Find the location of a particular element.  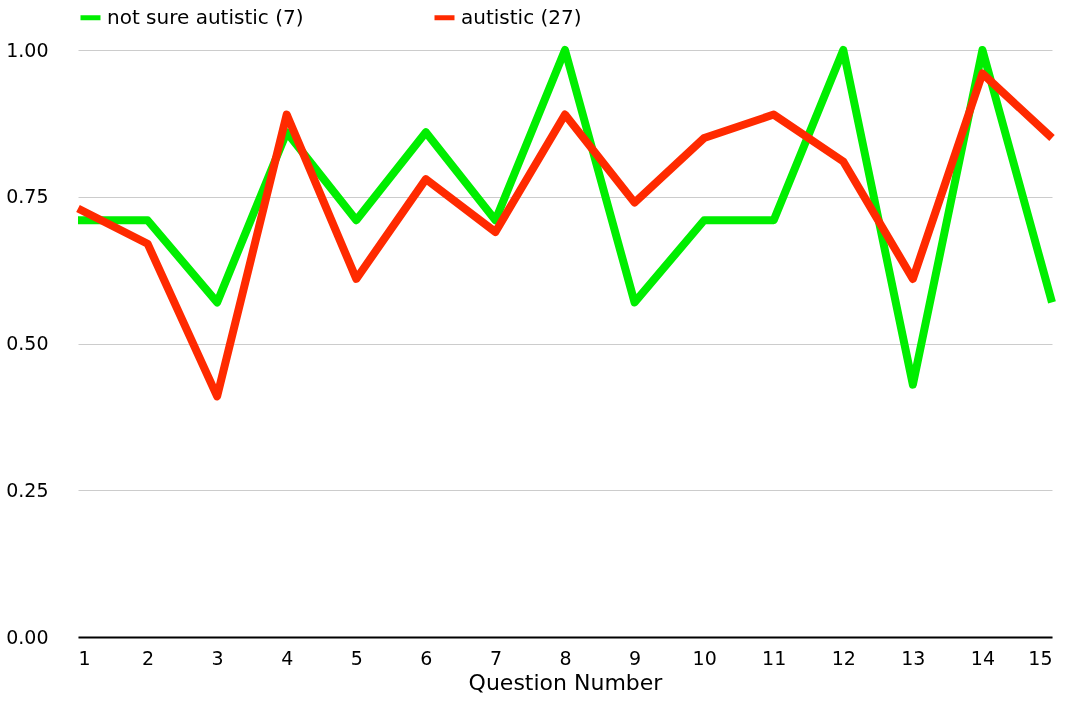

x-tick-label: 5 is located at coordinates (356, 657).